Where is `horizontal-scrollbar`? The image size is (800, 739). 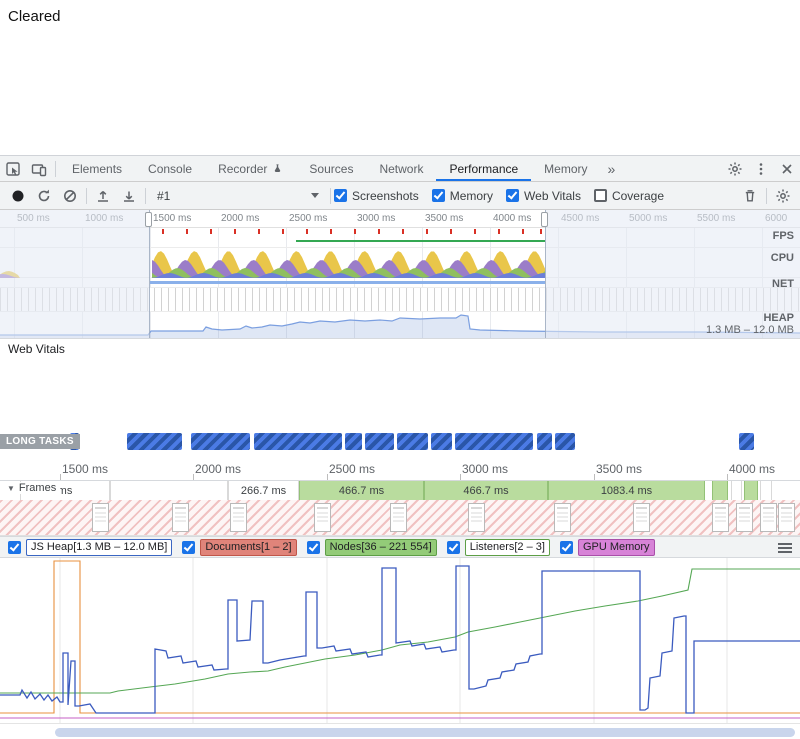
horizontal-scrollbar is located at coordinates (400, 731).